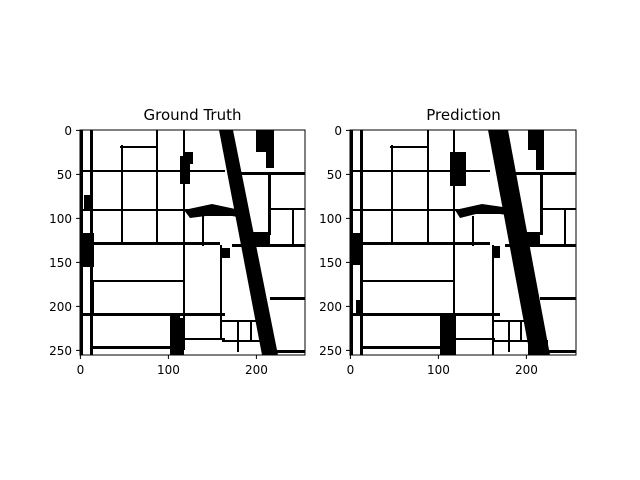 Image resolution: width=640 pixels, height=480 pixels. I want to click on panel-title: Ground Truth, so click(193, 115).